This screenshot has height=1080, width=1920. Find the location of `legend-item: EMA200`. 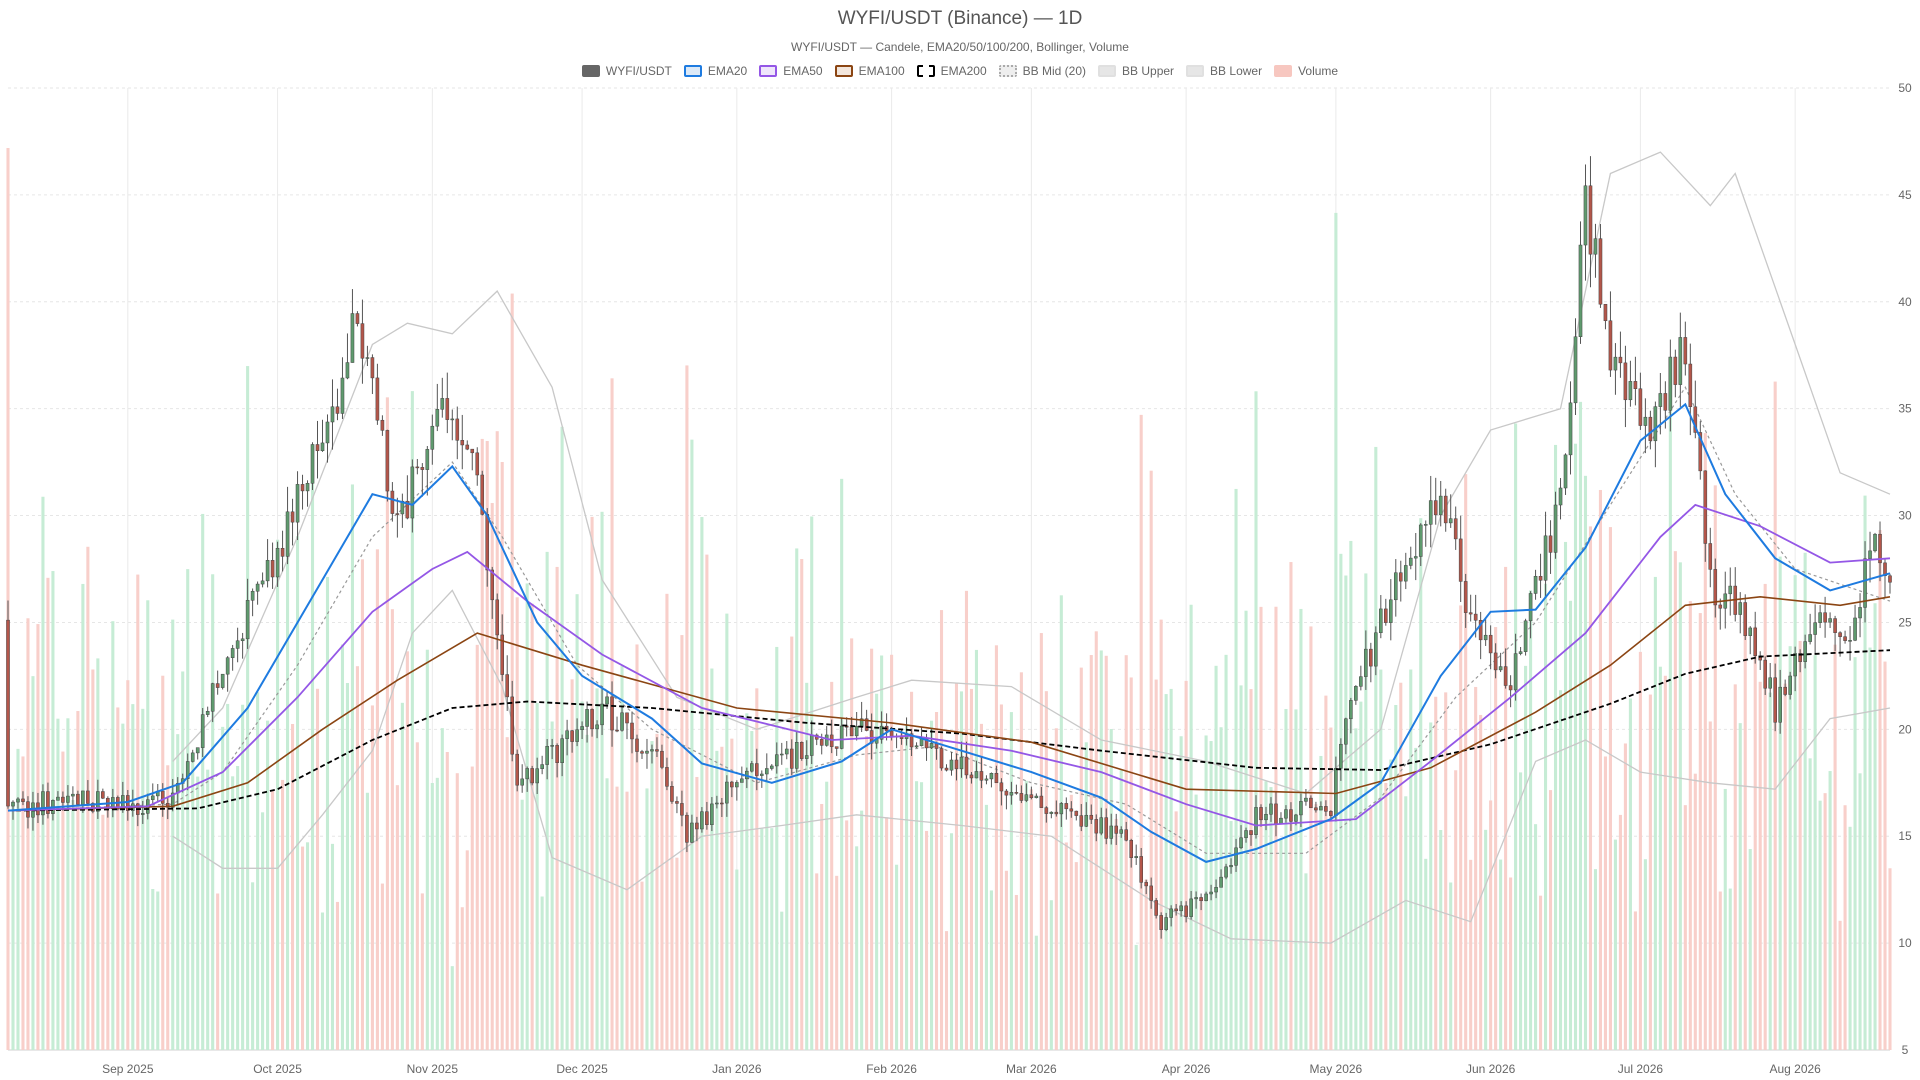

legend-item: EMA200 is located at coordinates (951, 71).